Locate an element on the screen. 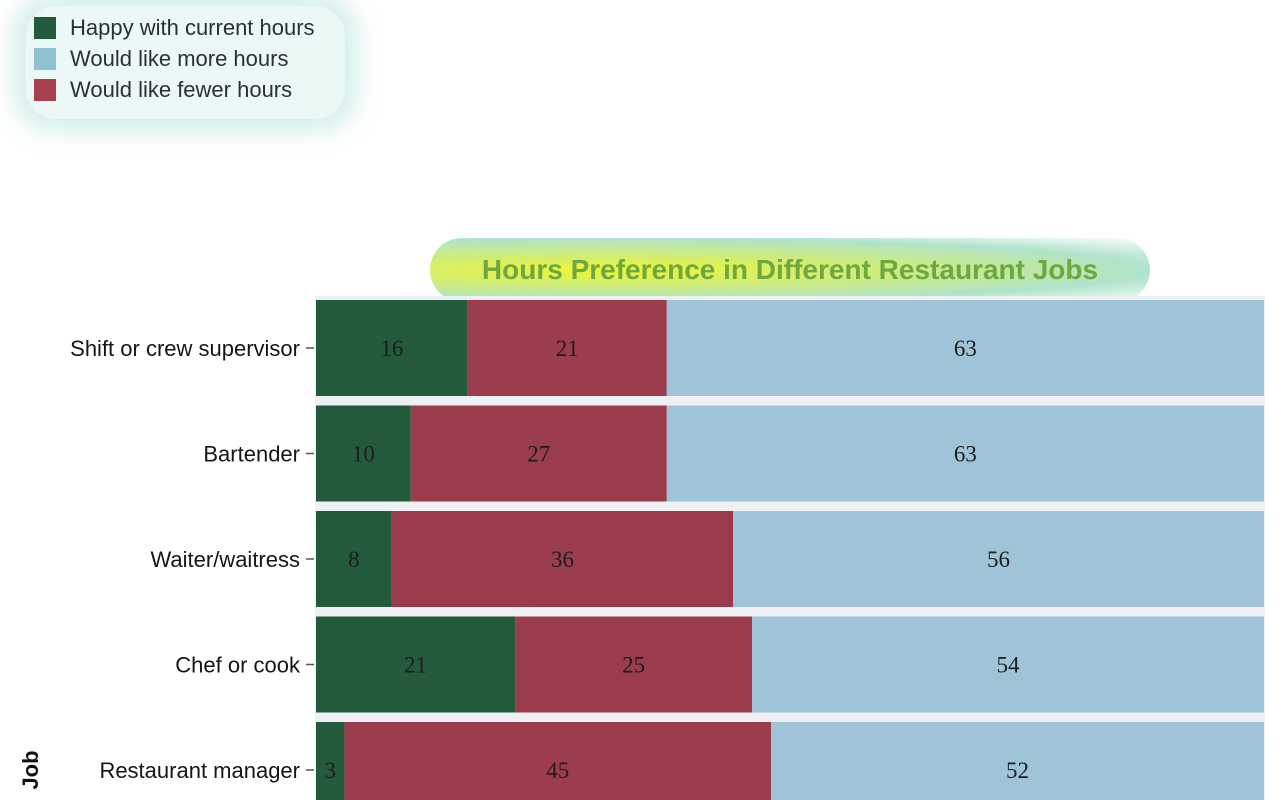 This screenshot has width=1280, height=800. bar-value-label: 25 is located at coordinates (633, 665).